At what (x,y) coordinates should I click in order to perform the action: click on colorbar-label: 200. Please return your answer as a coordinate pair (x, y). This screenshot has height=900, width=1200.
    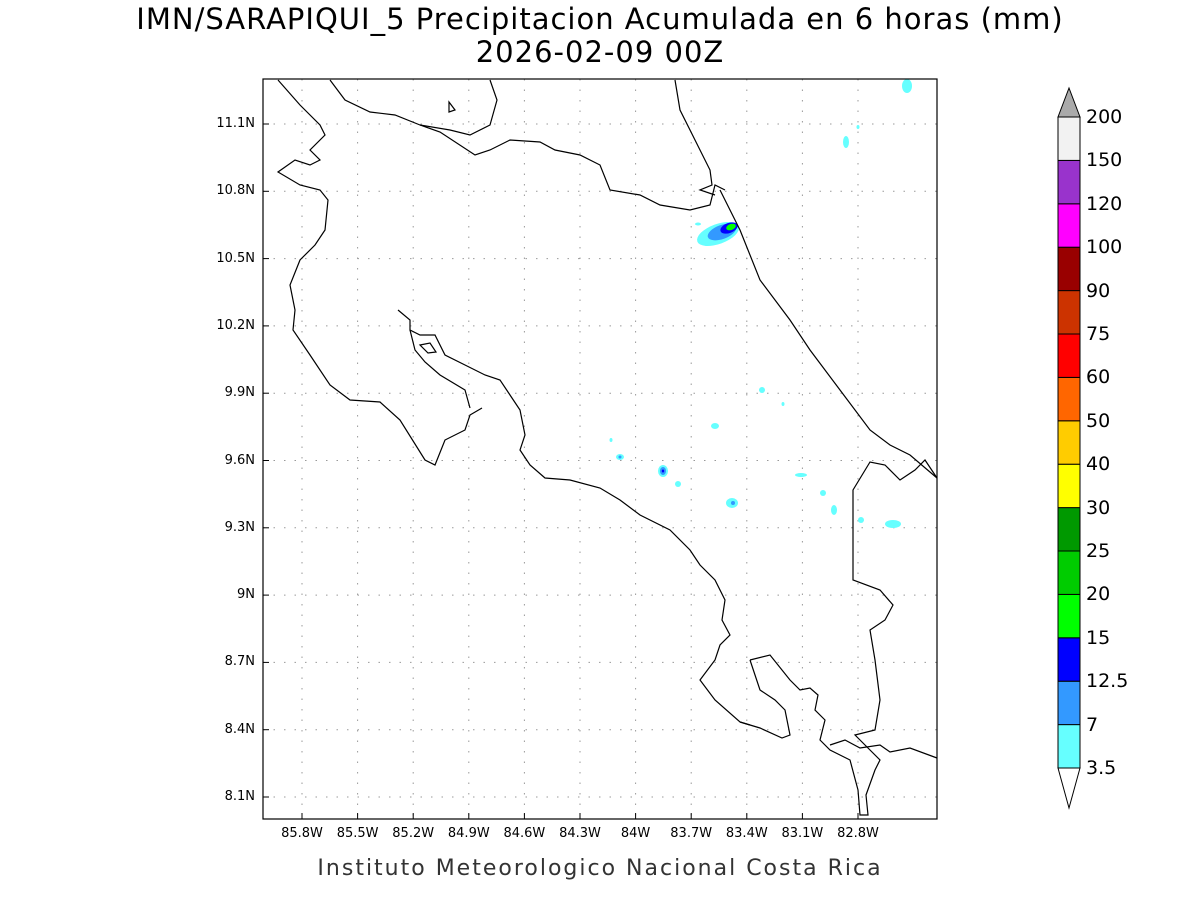
    Looking at the image, I should click on (1104, 117).